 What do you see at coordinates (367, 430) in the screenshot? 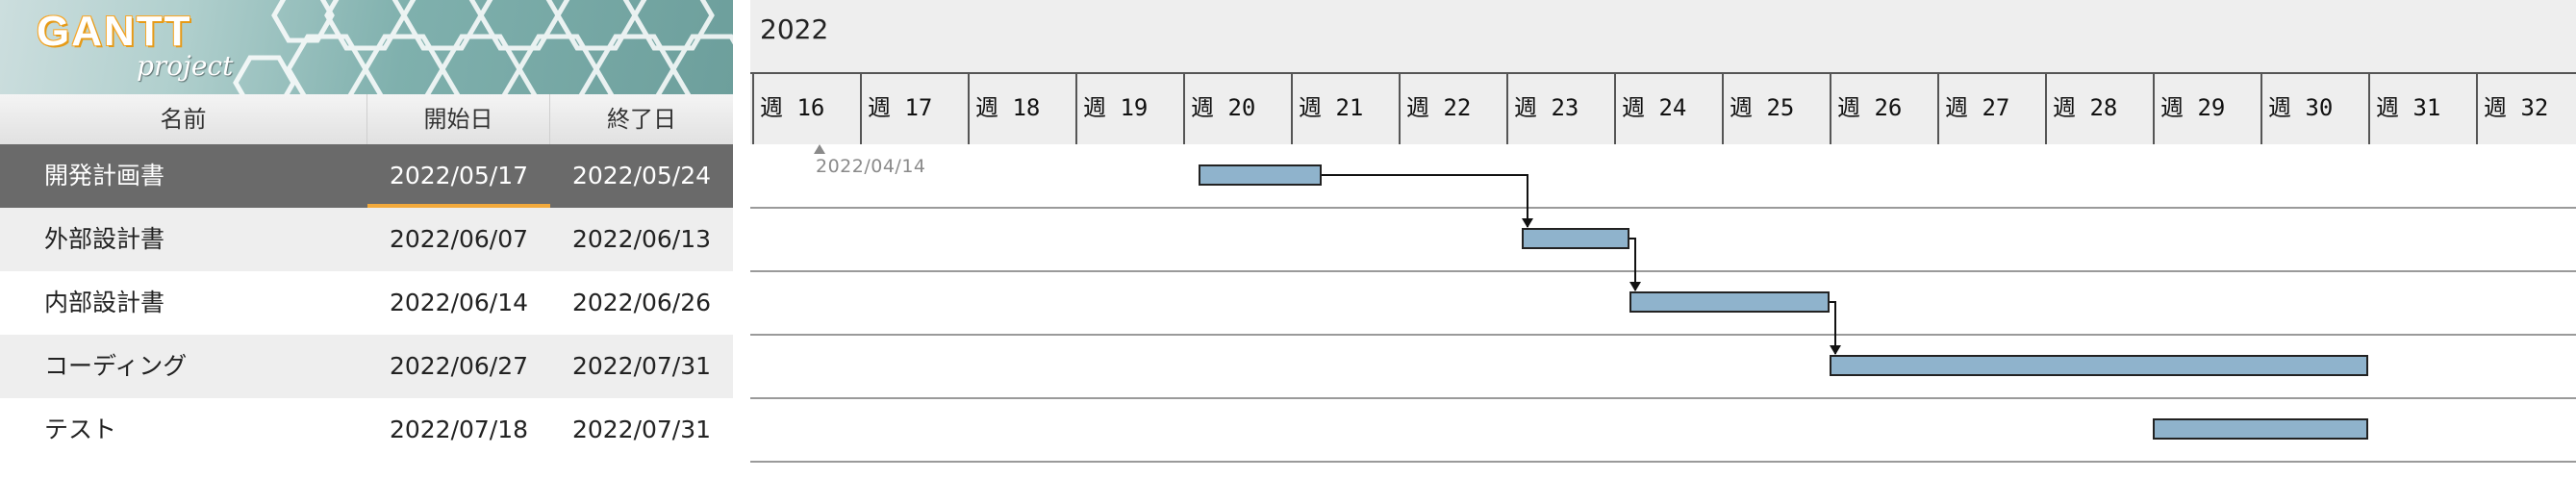
I see `task-row: テスト 2022/07/18 2022/07/31` at bounding box center [367, 430].